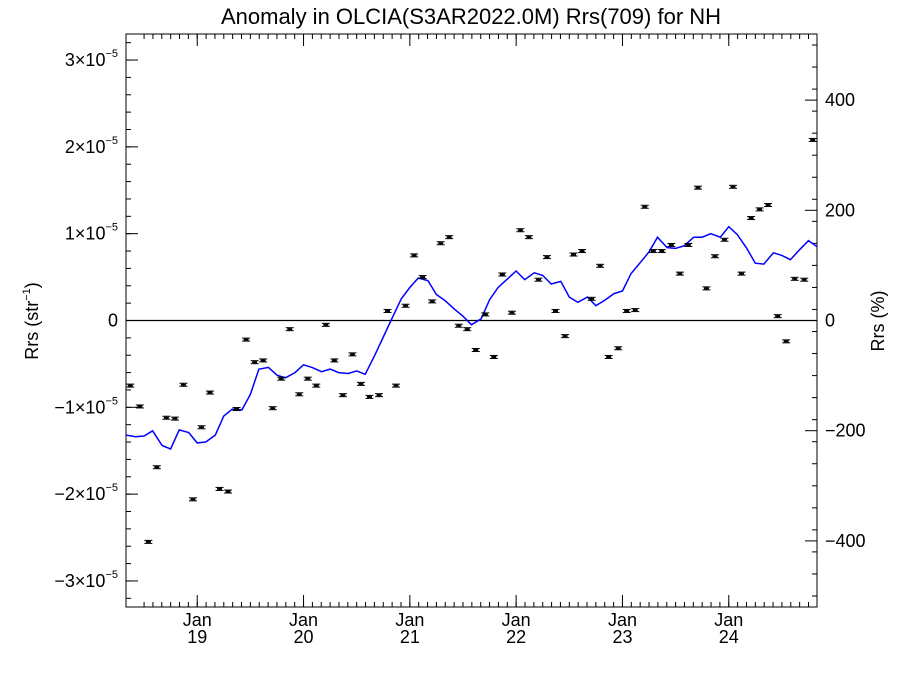 This screenshot has height=675, width=900. What do you see at coordinates (27, 294) in the screenshot?
I see `left-axis-label-sup: −1` at bounding box center [27, 294].